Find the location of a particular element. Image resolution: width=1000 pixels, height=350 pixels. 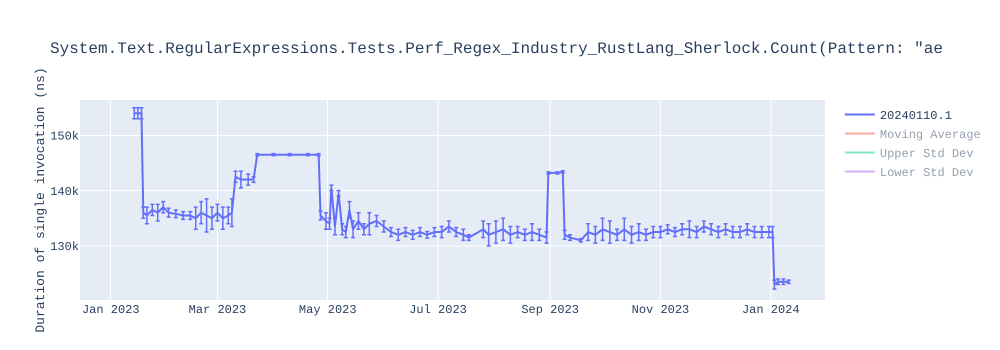

y-tick-label: 150k is located at coordinates (64, 137).